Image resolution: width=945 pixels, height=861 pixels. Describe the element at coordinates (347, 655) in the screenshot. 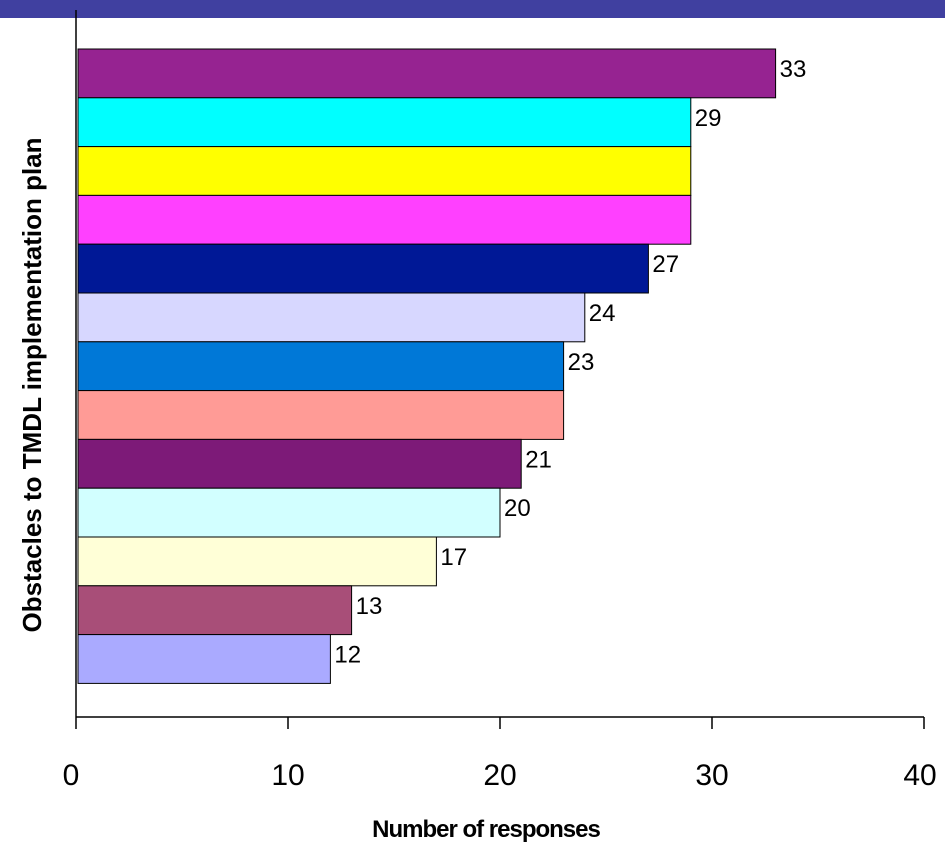

I see `data-label-13: 12` at that location.